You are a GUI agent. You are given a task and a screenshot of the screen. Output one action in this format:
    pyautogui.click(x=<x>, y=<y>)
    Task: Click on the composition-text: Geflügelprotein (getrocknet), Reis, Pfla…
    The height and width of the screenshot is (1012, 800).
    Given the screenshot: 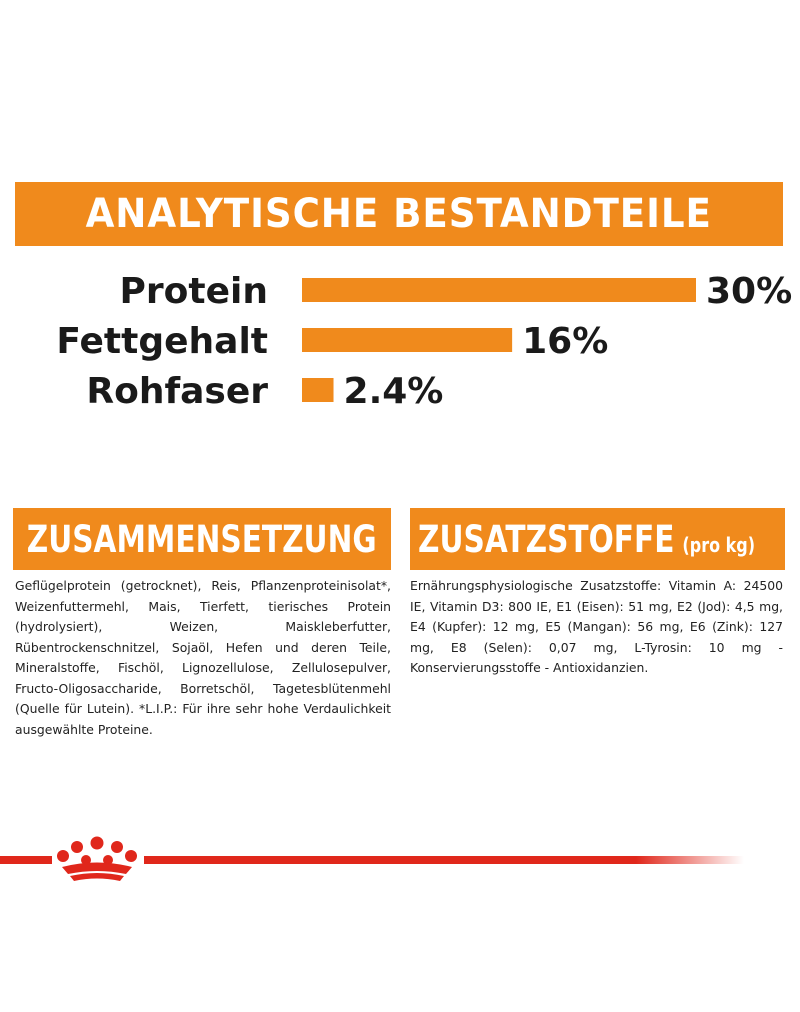 What is the action you would take?
    pyautogui.click(x=203, y=657)
    